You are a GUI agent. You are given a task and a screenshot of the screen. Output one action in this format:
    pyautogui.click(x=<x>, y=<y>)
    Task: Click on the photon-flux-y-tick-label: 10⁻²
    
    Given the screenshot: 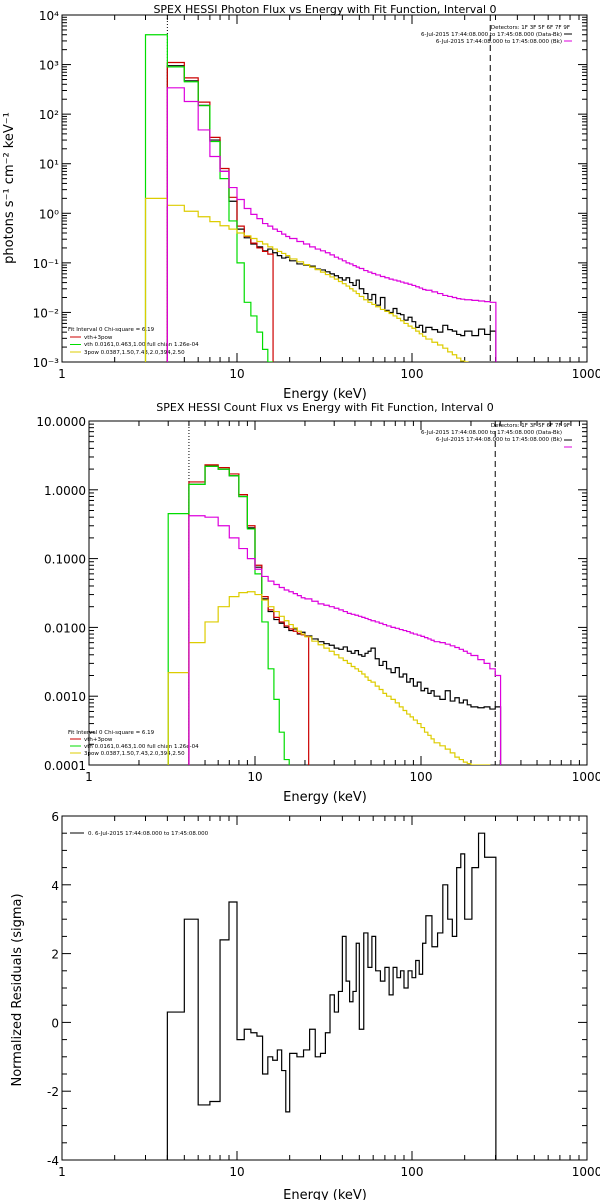 What is the action you would take?
    pyautogui.click(x=46, y=313)
    